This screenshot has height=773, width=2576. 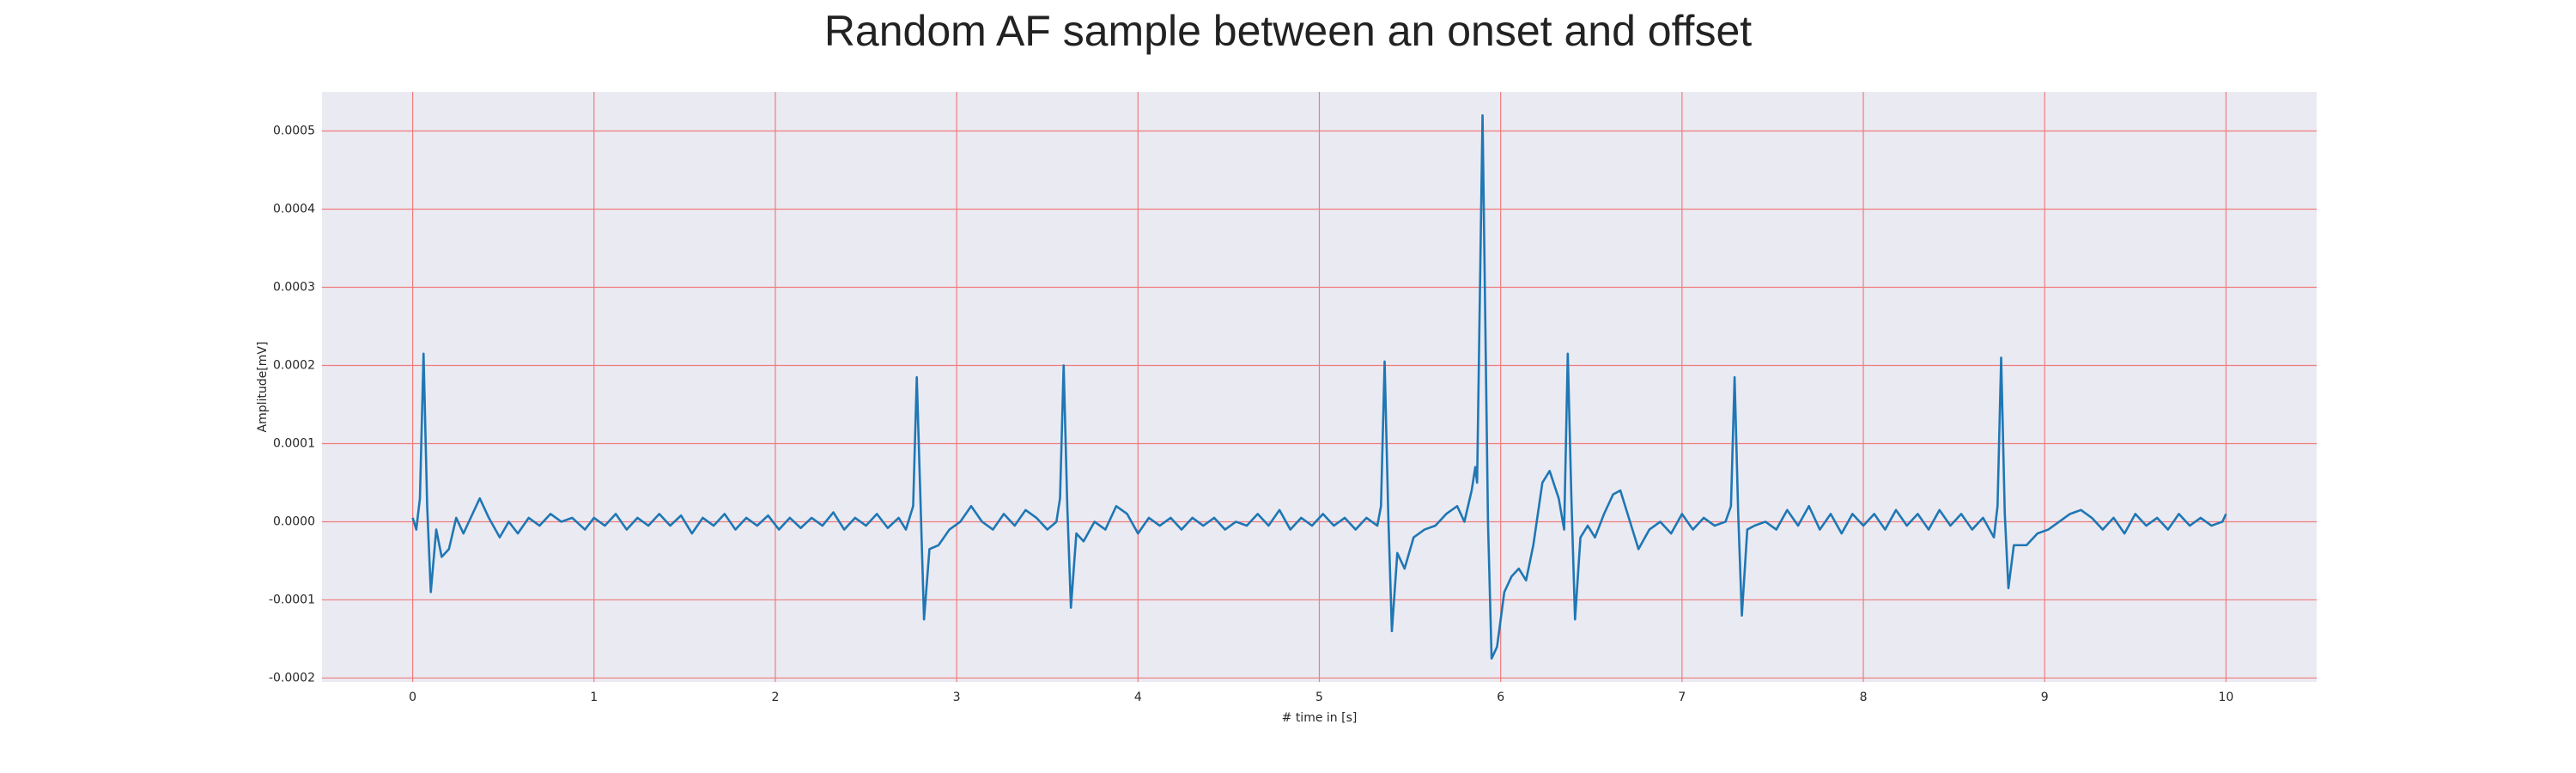 What do you see at coordinates (1864, 697) in the screenshot?
I see `x-tick-label: 8` at bounding box center [1864, 697].